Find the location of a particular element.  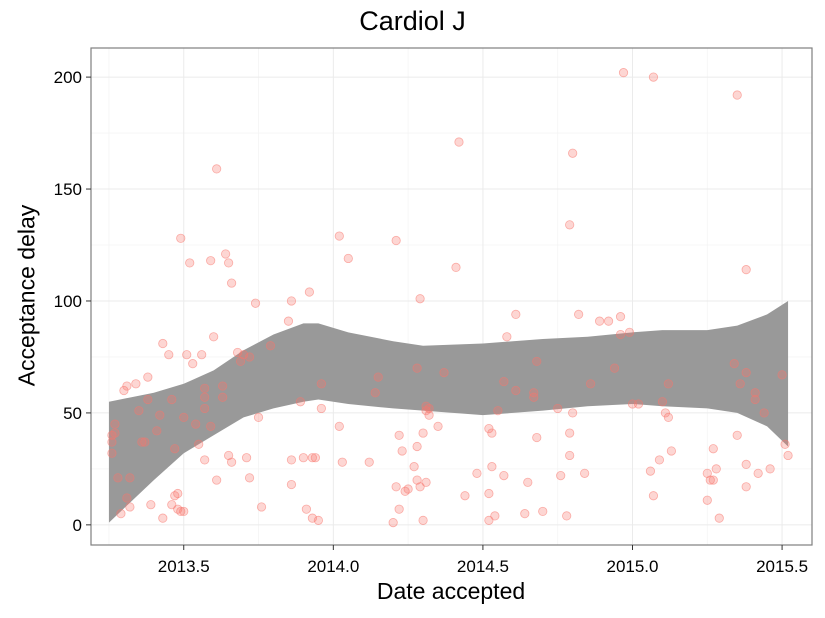

y-tick-label: 50 is located at coordinates (72, 413).